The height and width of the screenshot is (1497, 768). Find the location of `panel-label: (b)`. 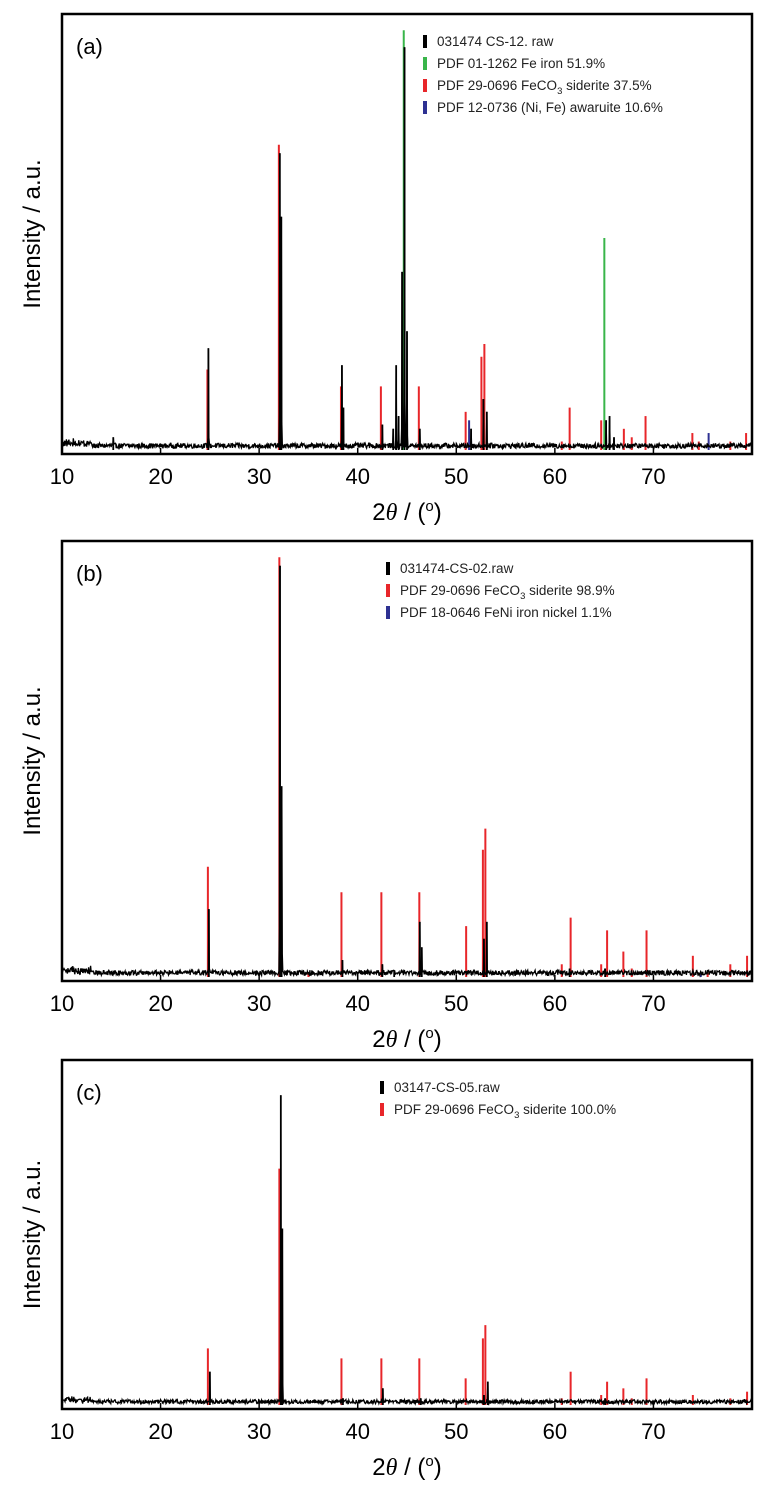

panel-label: (b) is located at coordinates (89, 573).